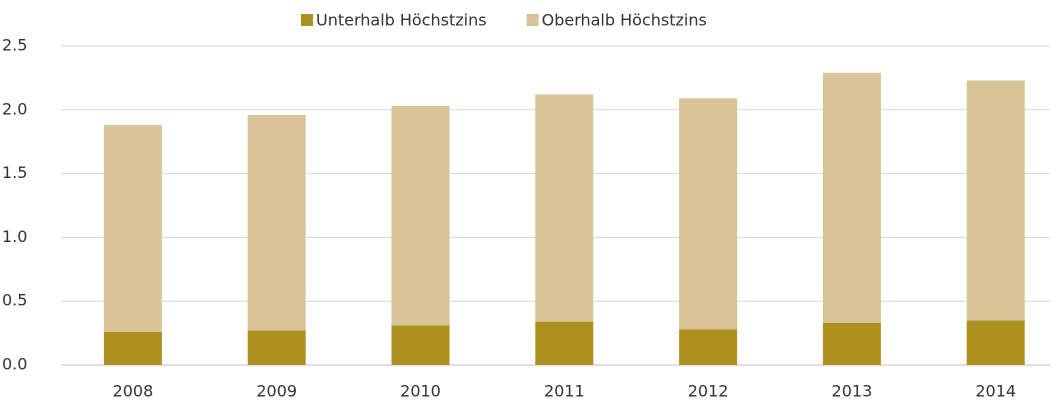 The width and height of the screenshot is (1056, 407). What do you see at coordinates (14, 45) in the screenshot?
I see `y-tick-label: 2.5` at bounding box center [14, 45].